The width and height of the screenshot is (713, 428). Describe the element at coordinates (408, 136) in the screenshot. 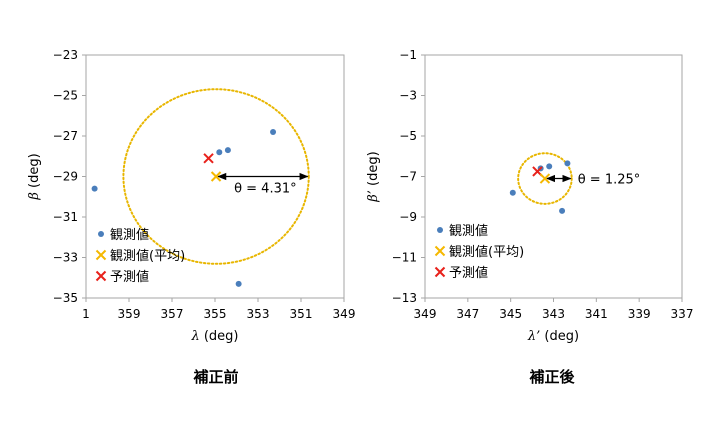

I see `y-tick-label: −5` at that location.